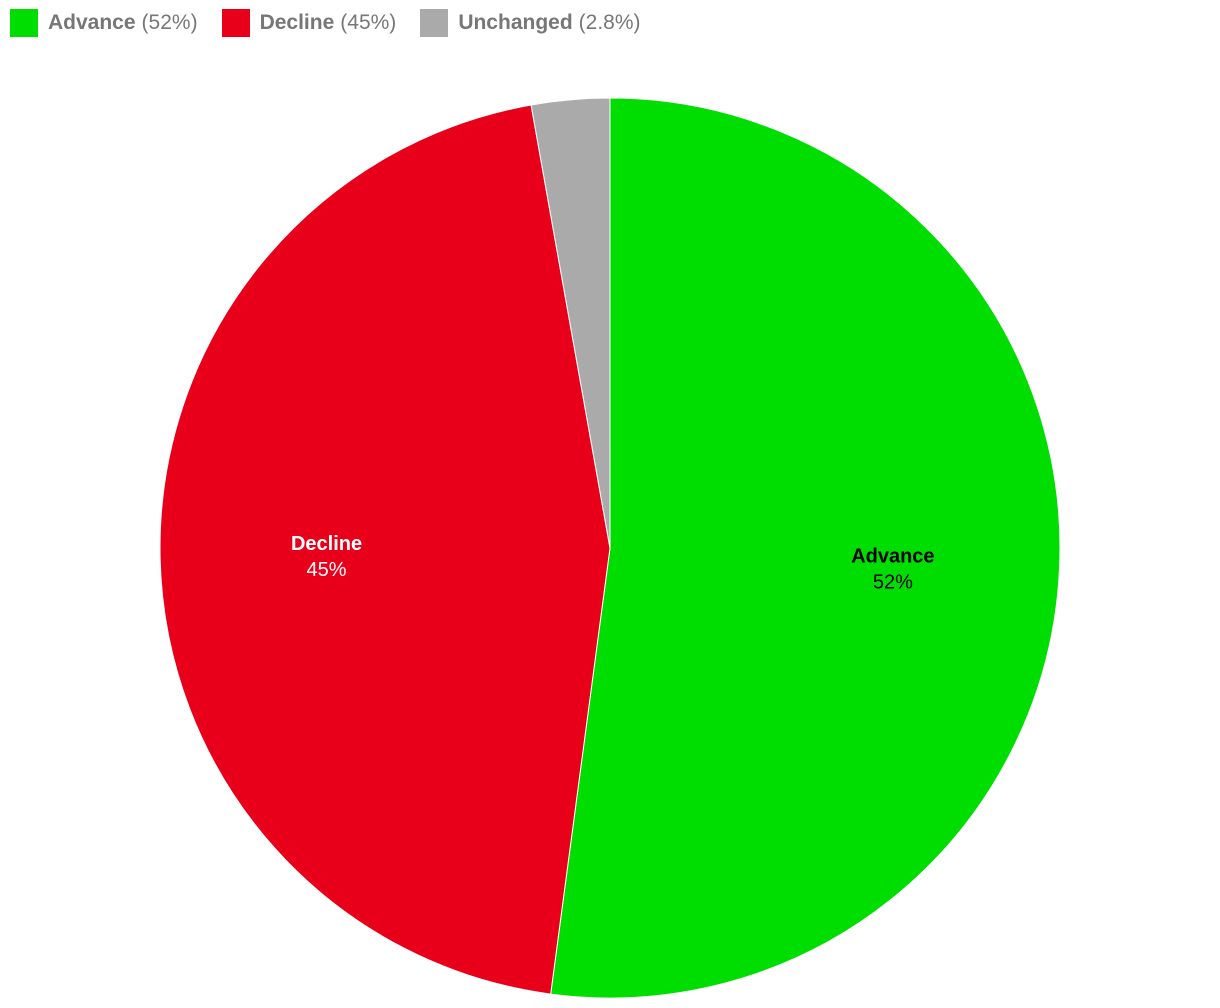  Describe the element at coordinates (570, 323) in the screenshot. I see `pie-slice-unchanged` at that location.